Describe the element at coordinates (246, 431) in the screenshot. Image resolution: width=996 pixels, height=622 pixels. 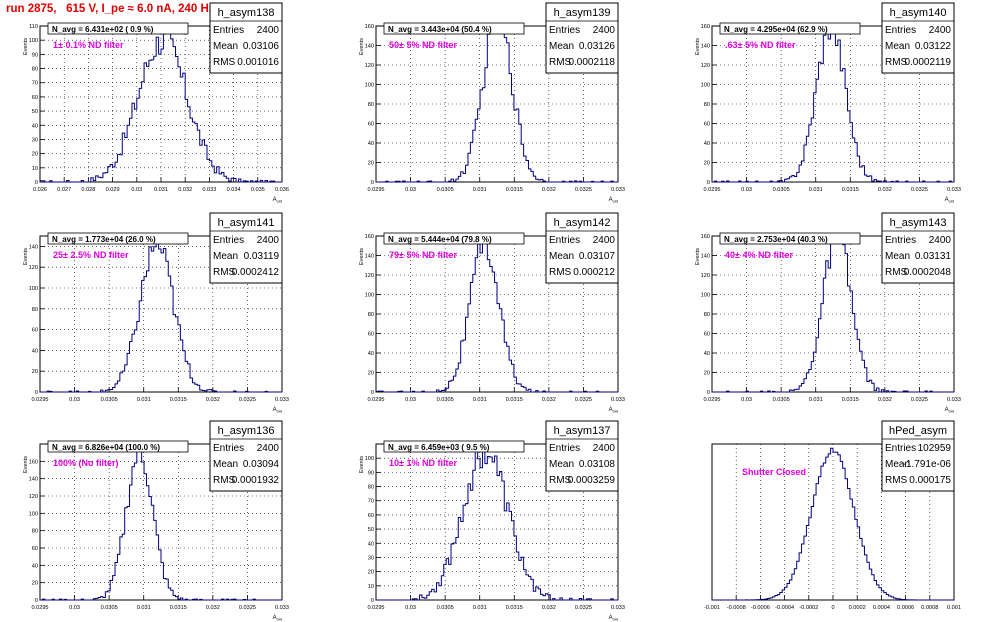
I see `stats-title: h_asym136` at that location.